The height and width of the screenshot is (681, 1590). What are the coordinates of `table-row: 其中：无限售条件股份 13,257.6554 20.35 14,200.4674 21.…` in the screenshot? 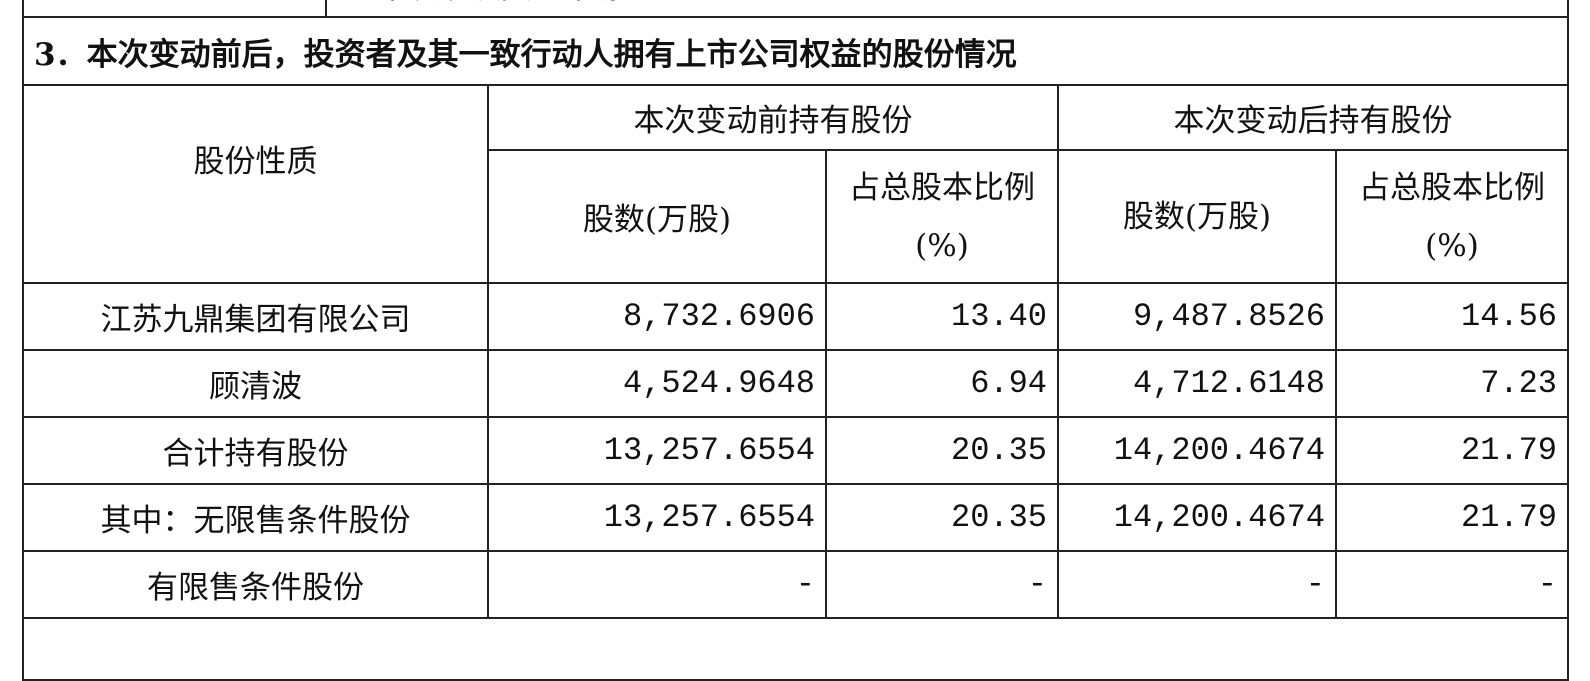 It's located at (795, 517).